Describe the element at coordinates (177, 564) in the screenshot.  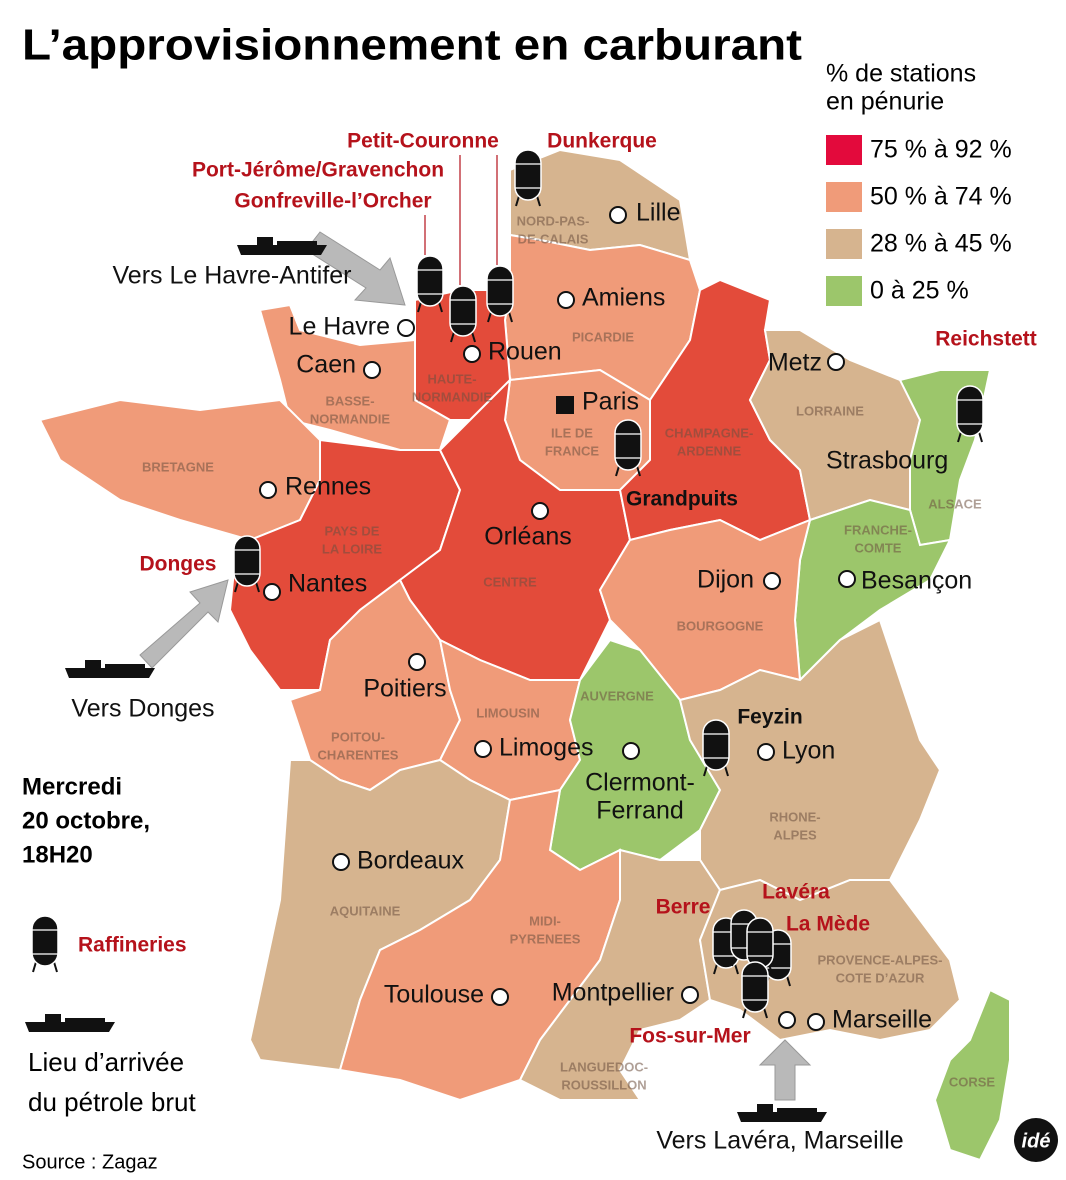
I see `refinery-label: Donges` at that location.